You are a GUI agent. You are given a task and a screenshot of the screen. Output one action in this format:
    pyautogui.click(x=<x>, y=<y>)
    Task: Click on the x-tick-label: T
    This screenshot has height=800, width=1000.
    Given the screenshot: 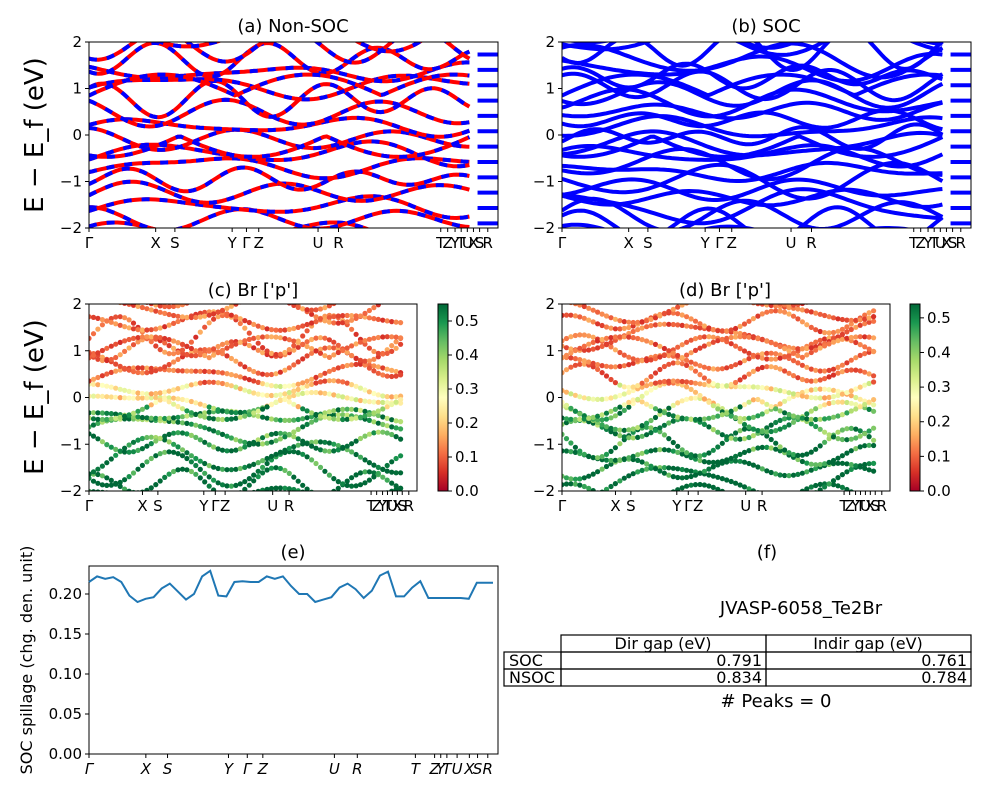 What is the action you would take?
    pyautogui.click(x=461, y=243)
    